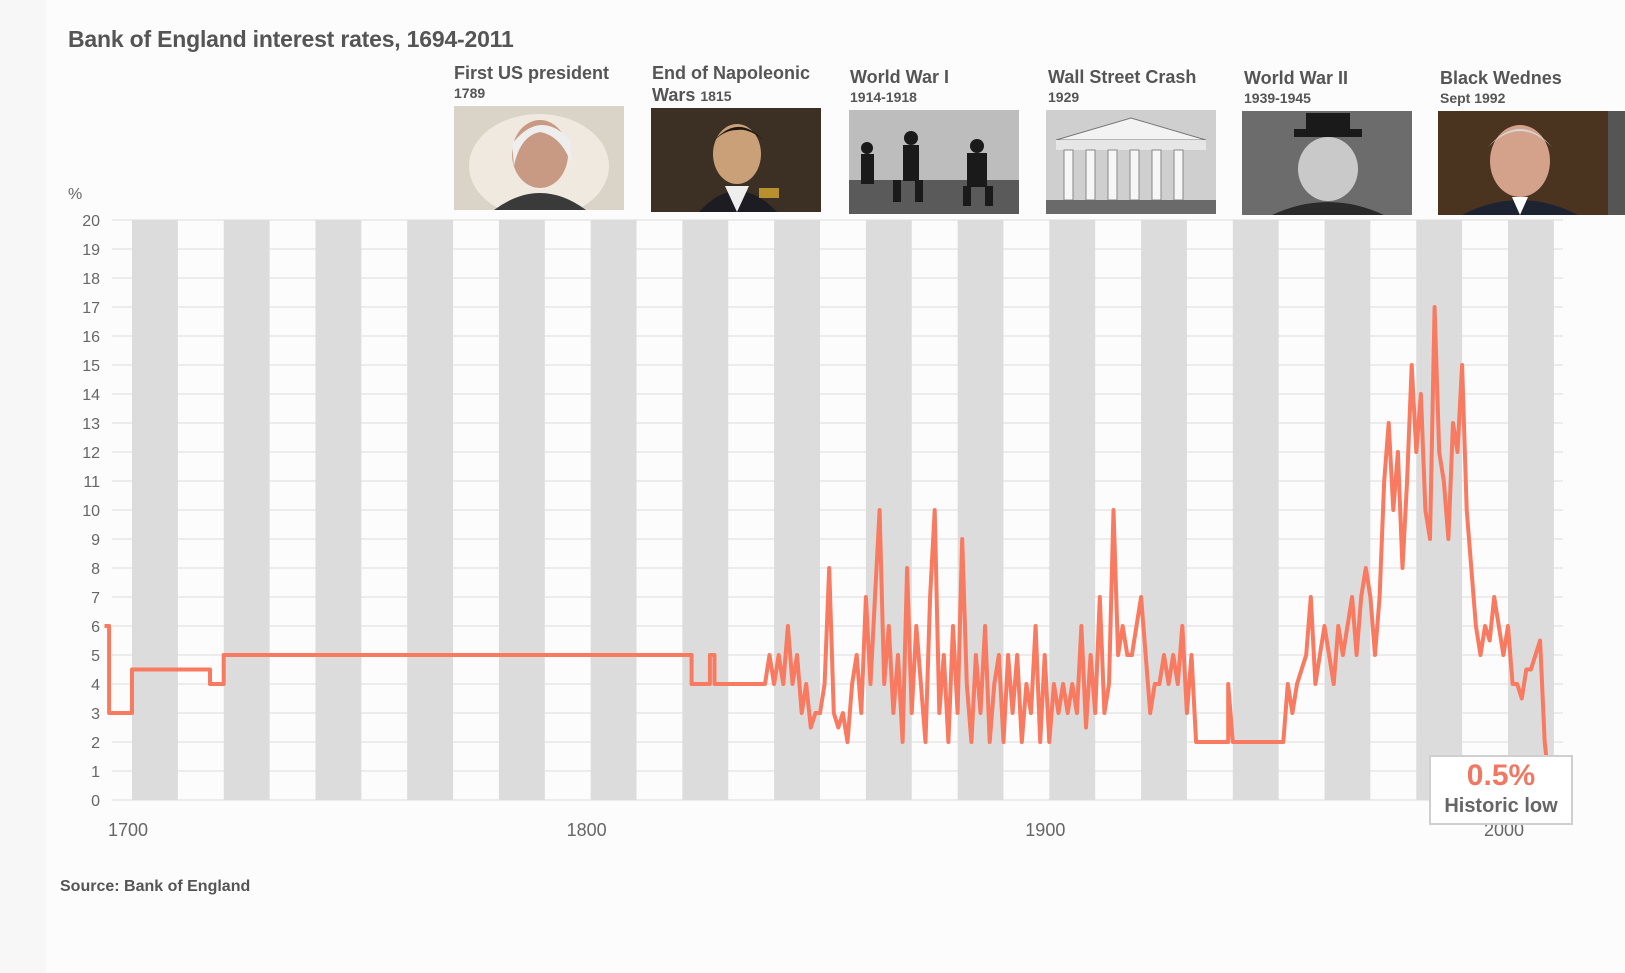 The width and height of the screenshot is (1625, 973). I want to click on event-label: World War II, so click(1296, 78).